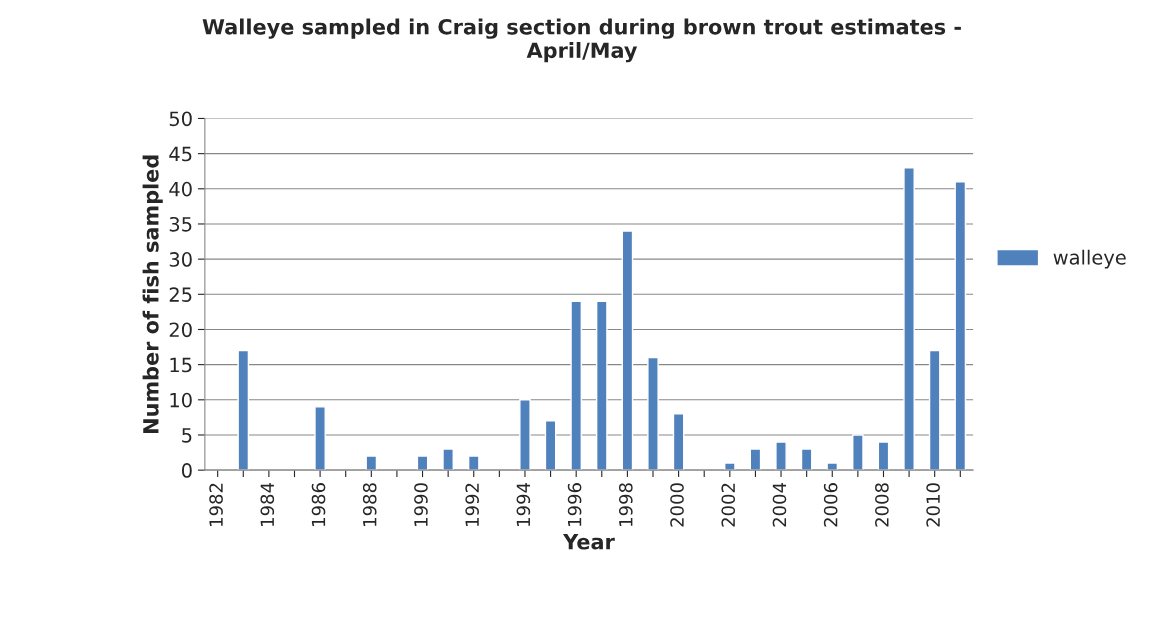  I want to click on x-tick-label: 1984, so click(267, 504).